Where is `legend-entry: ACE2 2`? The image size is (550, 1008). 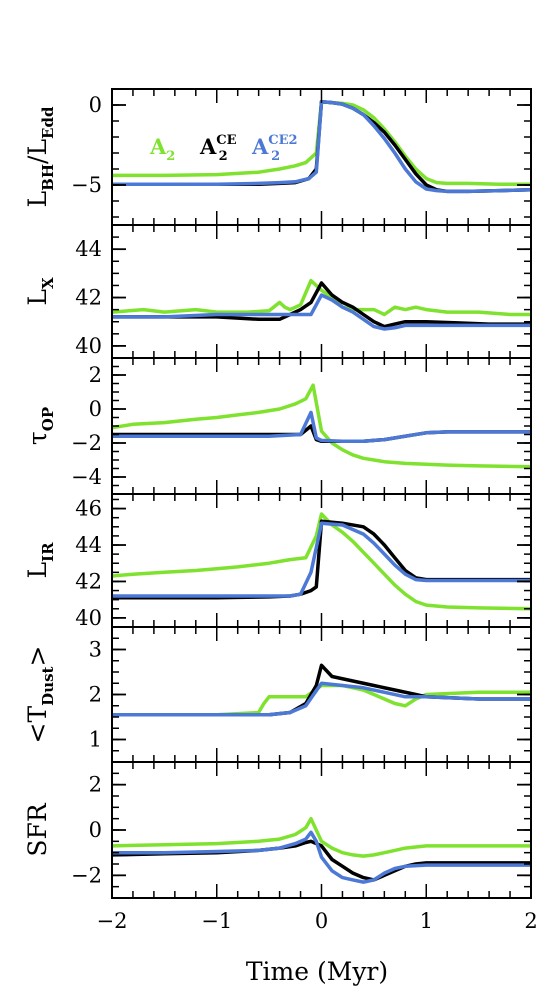 legend-entry: ACE2 2 is located at coordinates (274, 148).